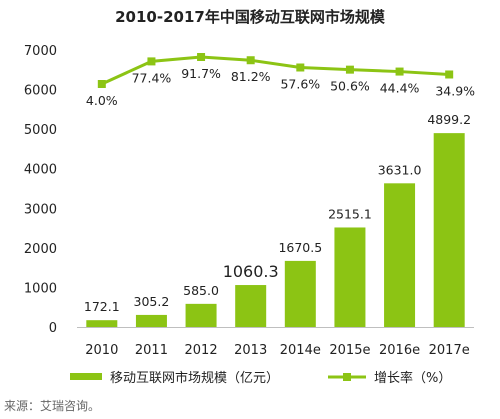 The width and height of the screenshot is (500, 419). What do you see at coordinates (40, 170) in the screenshot?
I see `y-tick-label: 4000` at bounding box center [40, 170].